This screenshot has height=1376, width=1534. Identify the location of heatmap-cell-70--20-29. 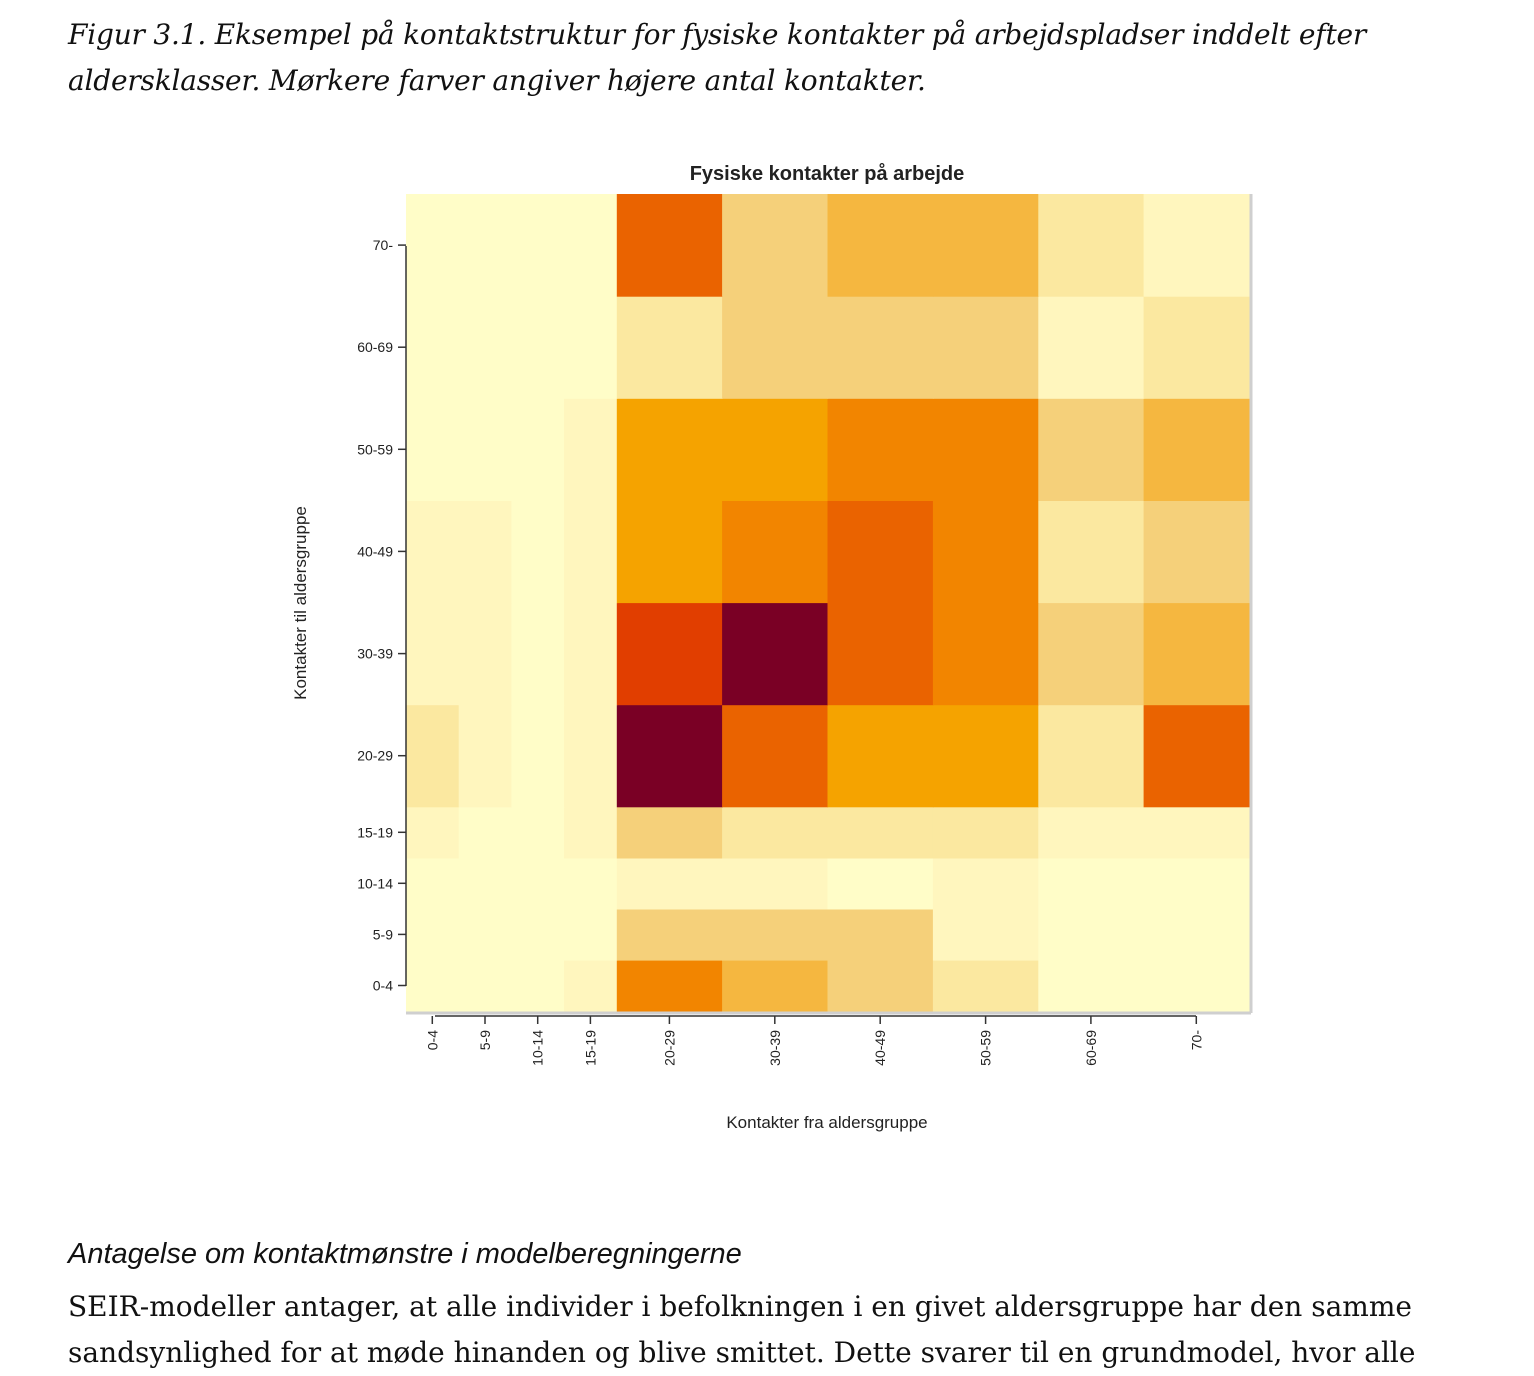
(669, 245).